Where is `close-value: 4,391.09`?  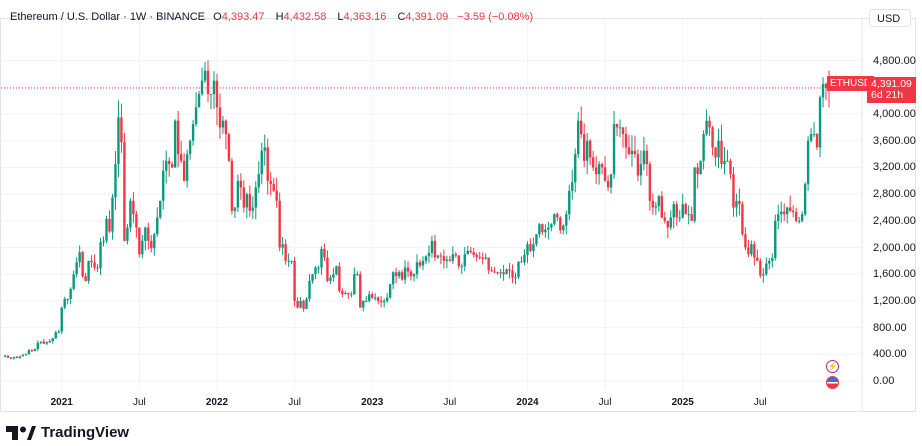
close-value: 4,391.09 is located at coordinates (427, 17).